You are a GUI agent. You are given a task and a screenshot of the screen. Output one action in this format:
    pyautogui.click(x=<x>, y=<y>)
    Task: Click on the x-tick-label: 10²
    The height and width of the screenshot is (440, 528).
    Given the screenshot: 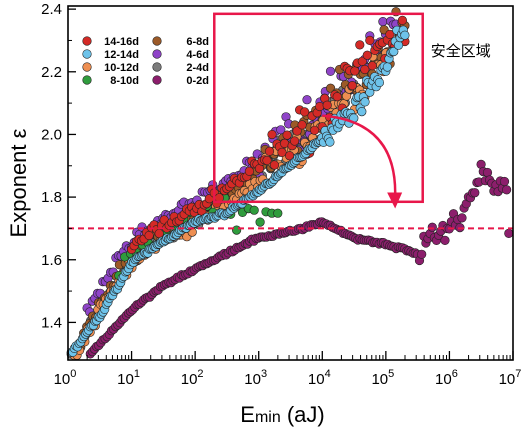 What is the action you would take?
    pyautogui.click(x=192, y=378)
    